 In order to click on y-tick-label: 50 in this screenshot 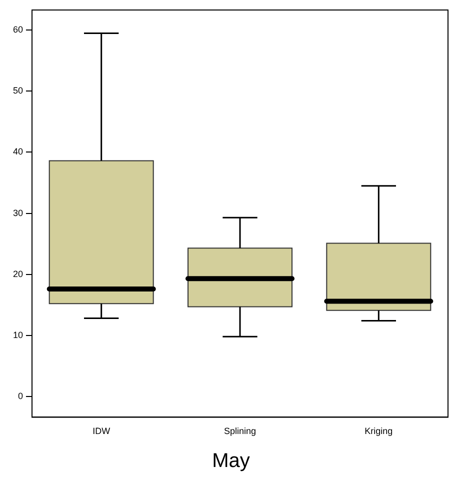, I will do `click(18, 91)`.